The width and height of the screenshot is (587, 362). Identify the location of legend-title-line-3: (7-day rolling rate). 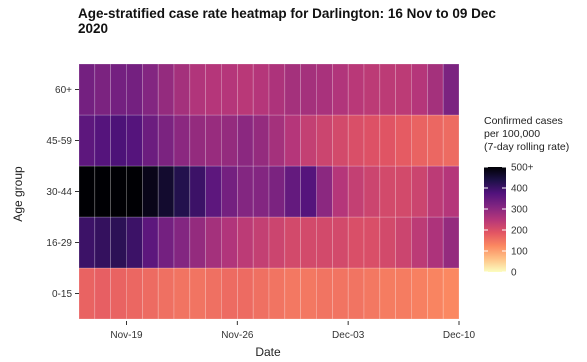
(526, 147).